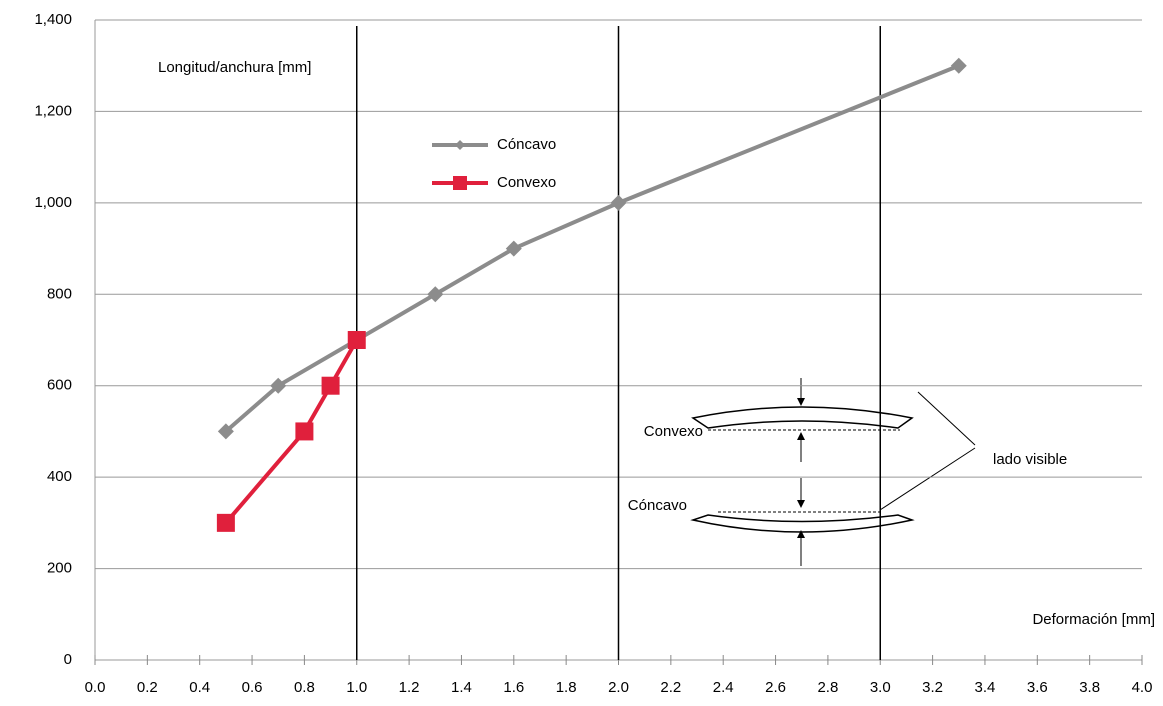 Image resolution: width=1163 pixels, height=706 pixels. I want to click on x-tick-label: 0.4, so click(199, 687).